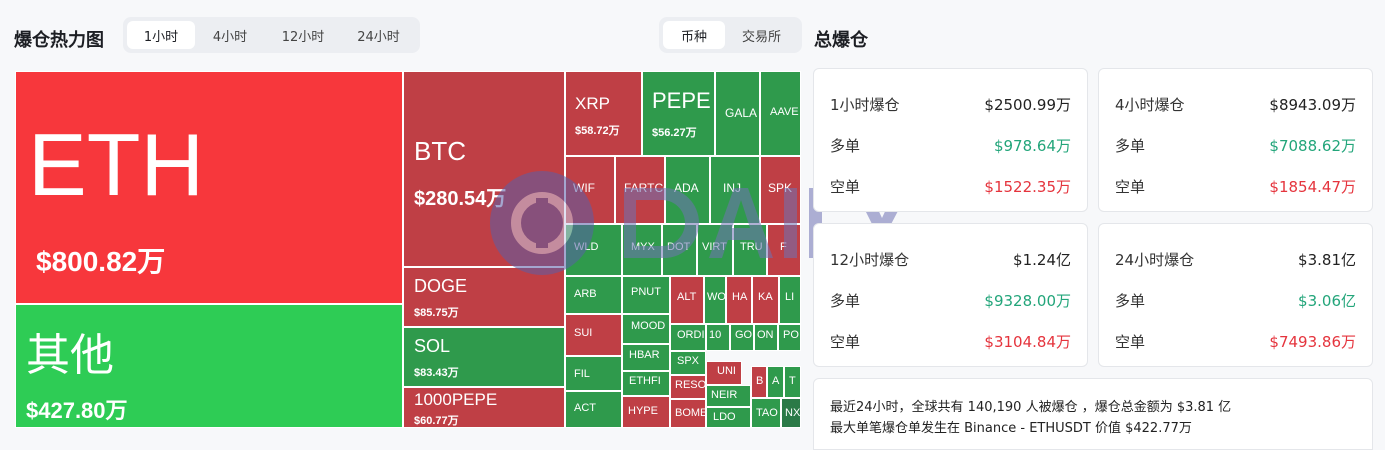 The width and height of the screenshot is (1385, 450). What do you see at coordinates (783, 247) in the screenshot?
I see `coin-name: F` at bounding box center [783, 247].